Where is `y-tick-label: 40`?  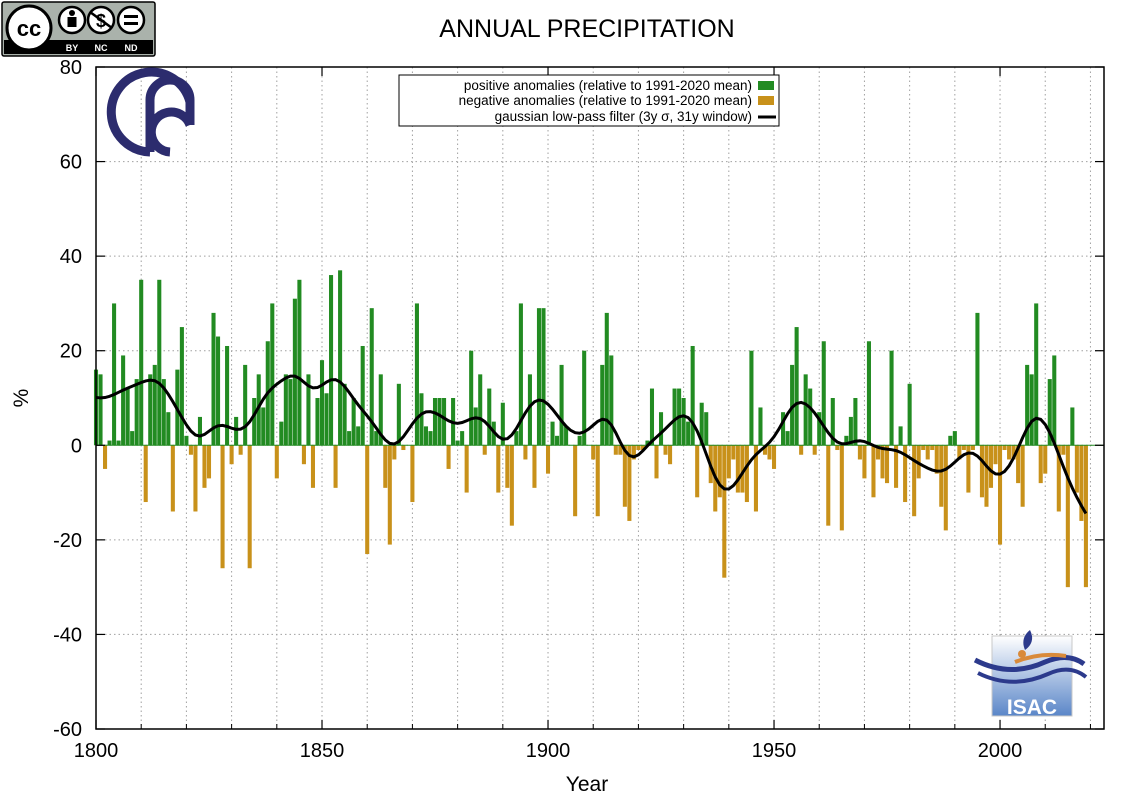 y-tick-label: 40 is located at coordinates (71, 257).